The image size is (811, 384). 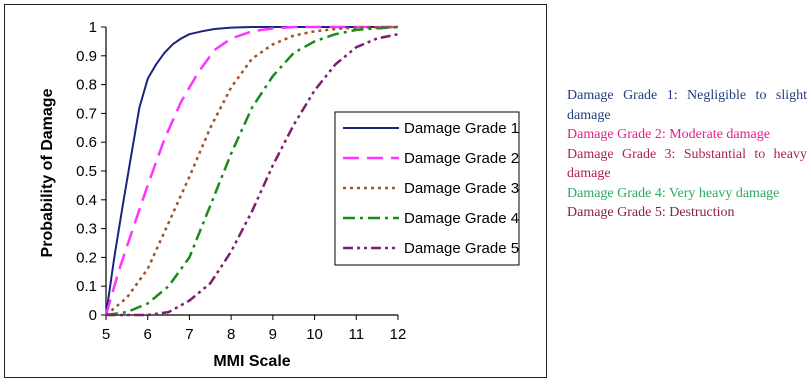 I want to click on legend-label-grade-2: Damage Grade 2, so click(x=461, y=158).